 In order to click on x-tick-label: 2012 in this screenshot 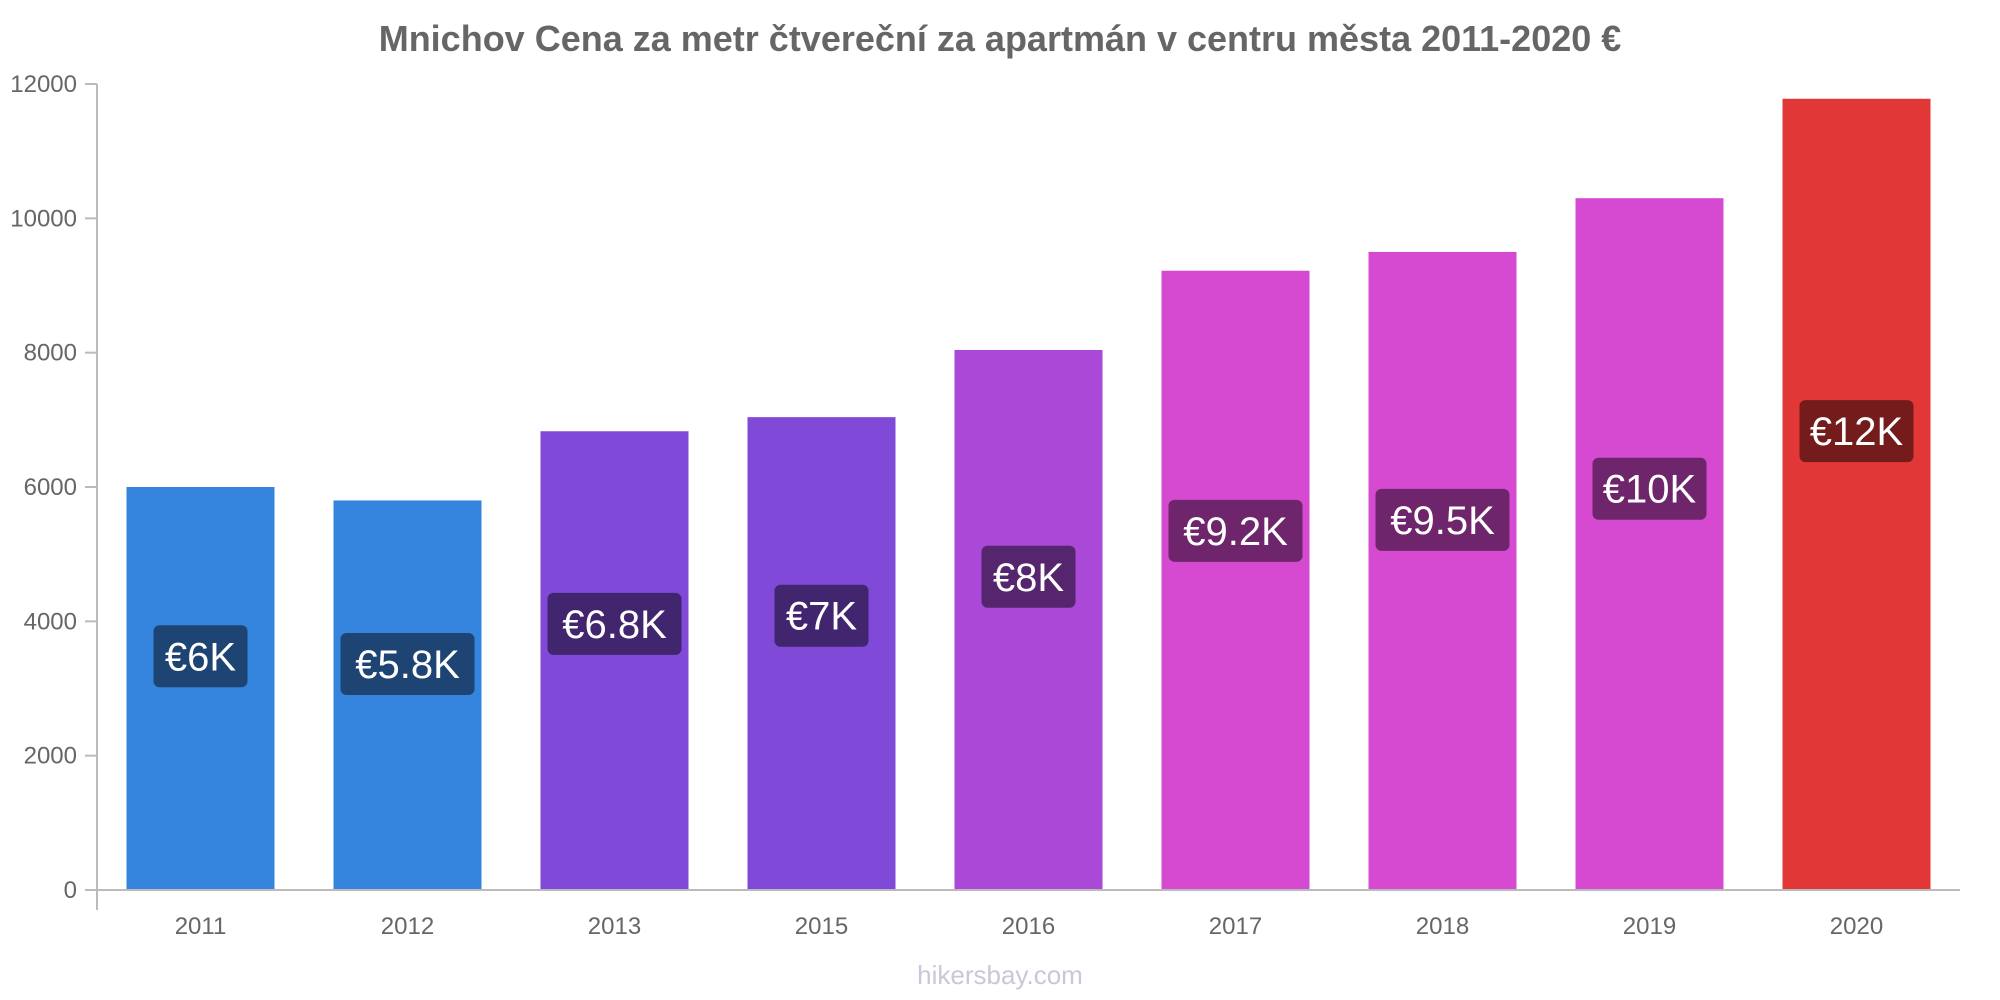, I will do `click(407, 926)`.